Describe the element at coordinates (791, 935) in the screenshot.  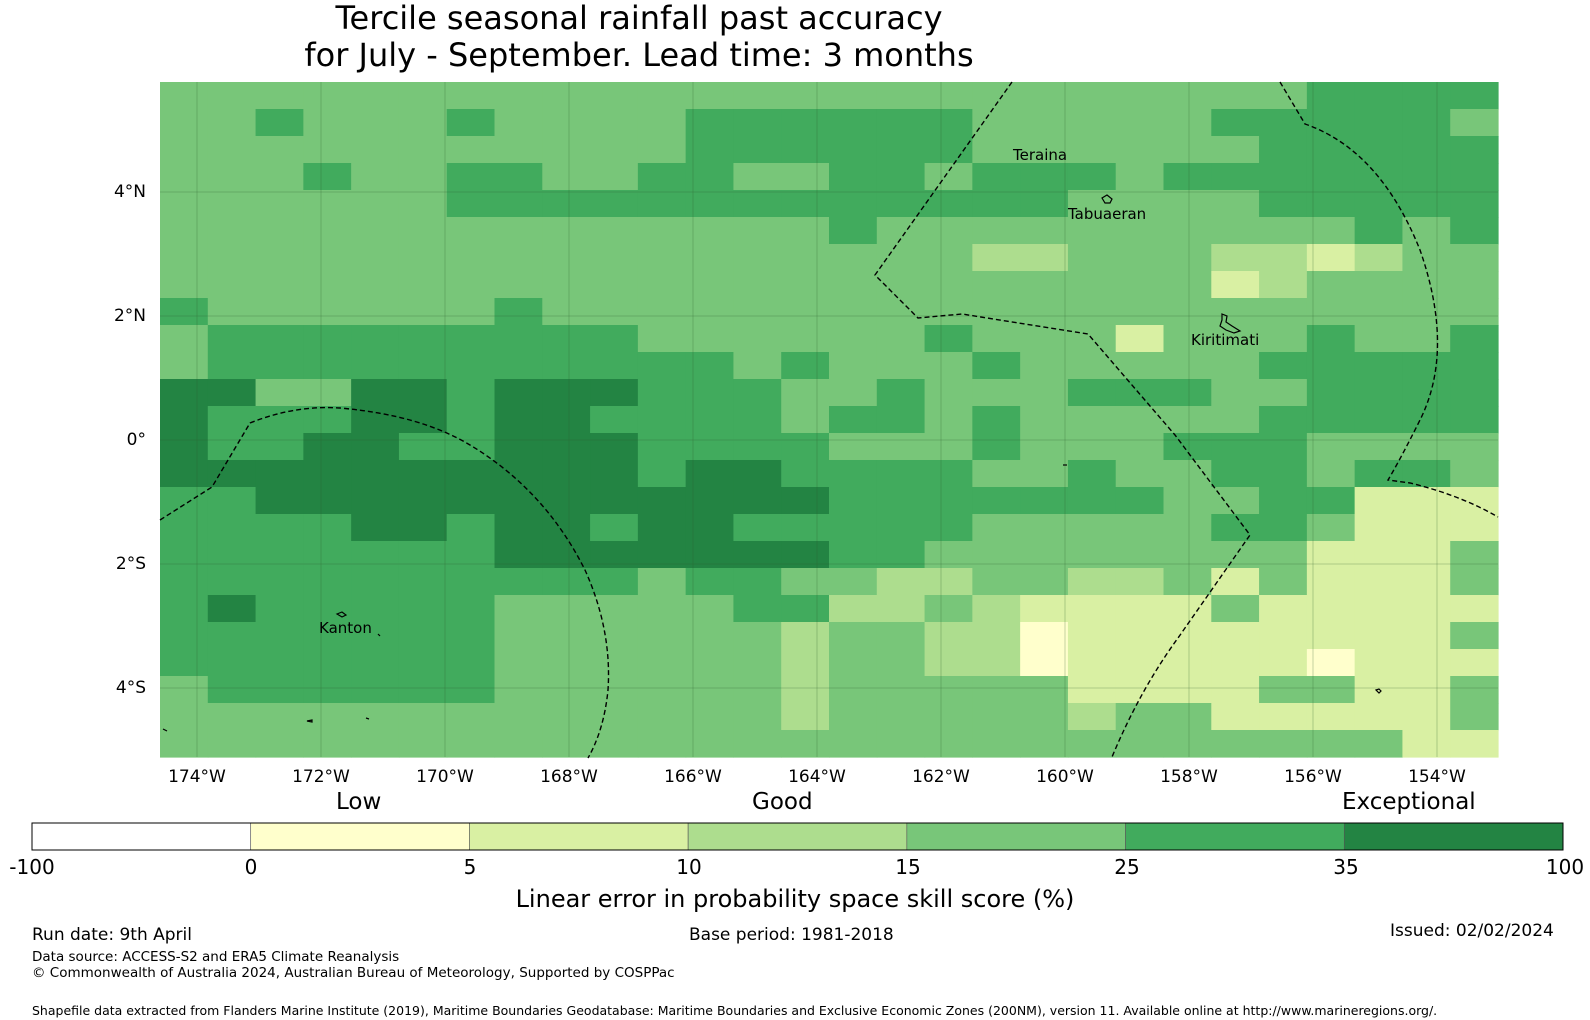
I see `base-period: Base period: 1981-2018` at that location.